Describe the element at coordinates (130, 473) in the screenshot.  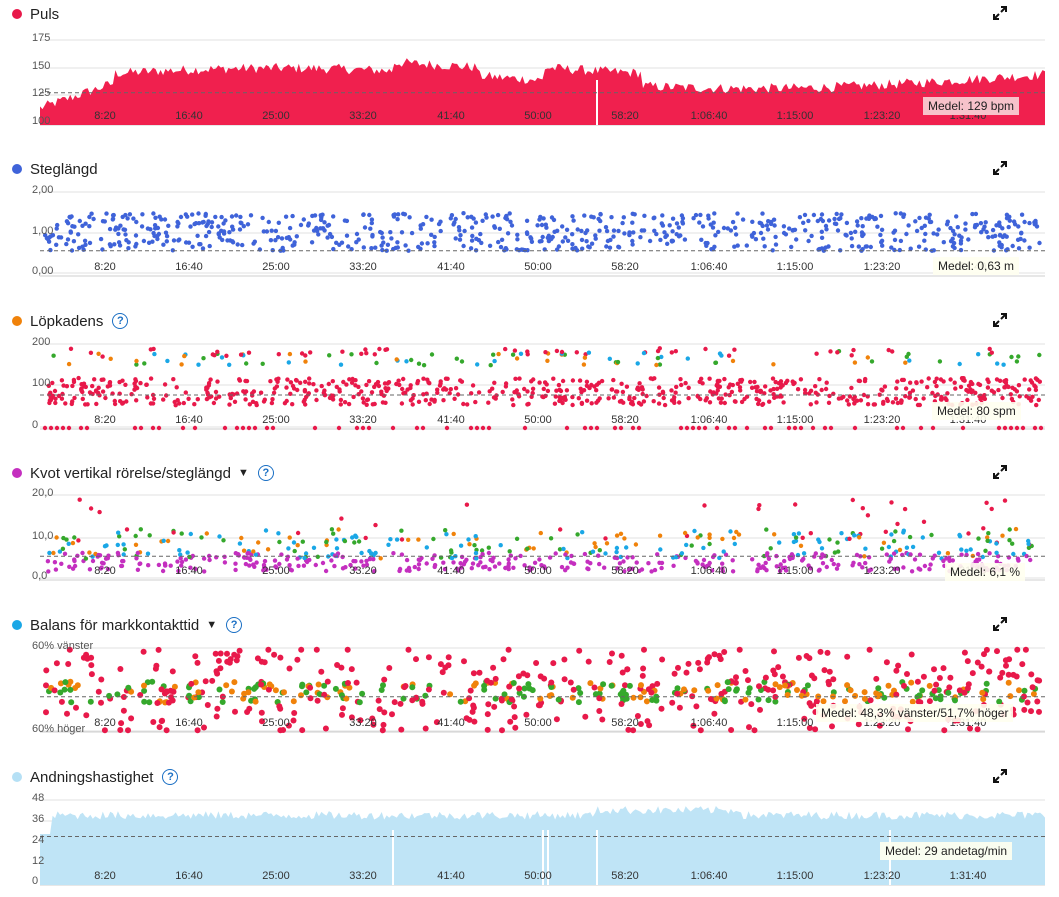
I see `panel-title: Kvot vertikal rörelse/steglängd` at that location.